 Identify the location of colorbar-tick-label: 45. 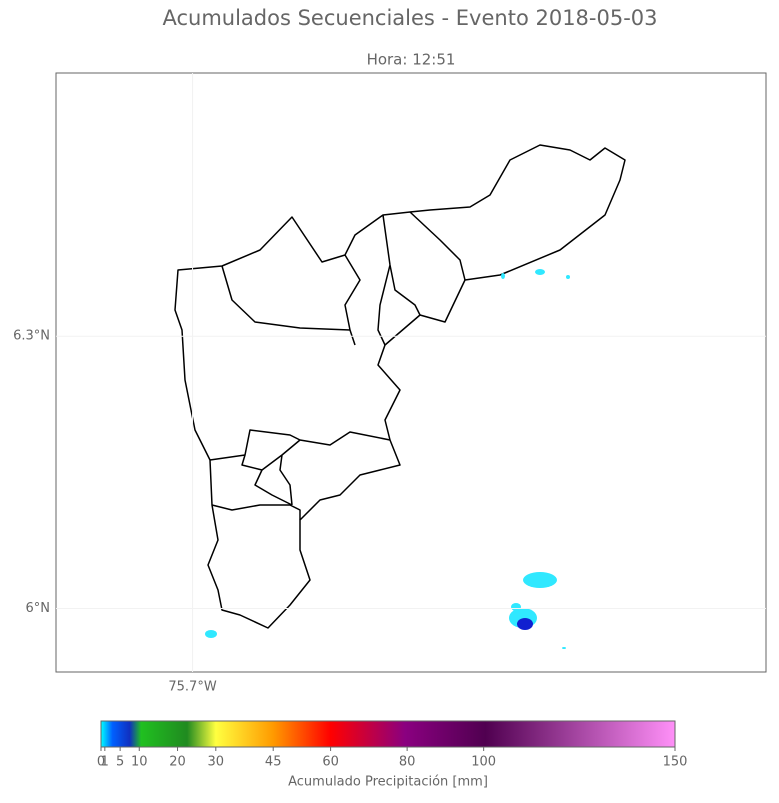
(273, 762).